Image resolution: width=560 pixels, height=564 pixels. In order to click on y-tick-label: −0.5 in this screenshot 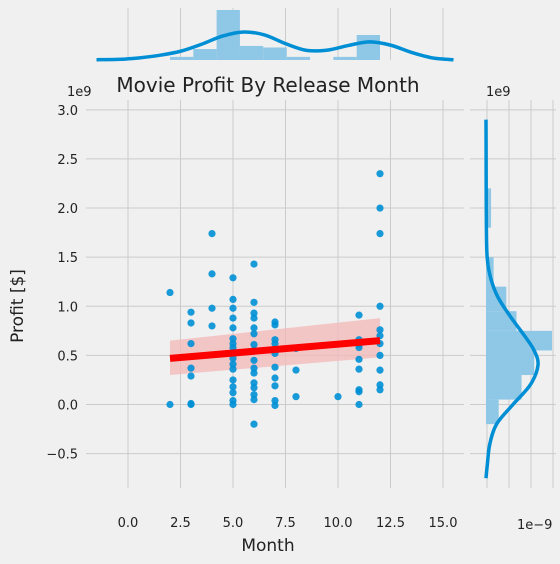, I will do `click(62, 455)`.